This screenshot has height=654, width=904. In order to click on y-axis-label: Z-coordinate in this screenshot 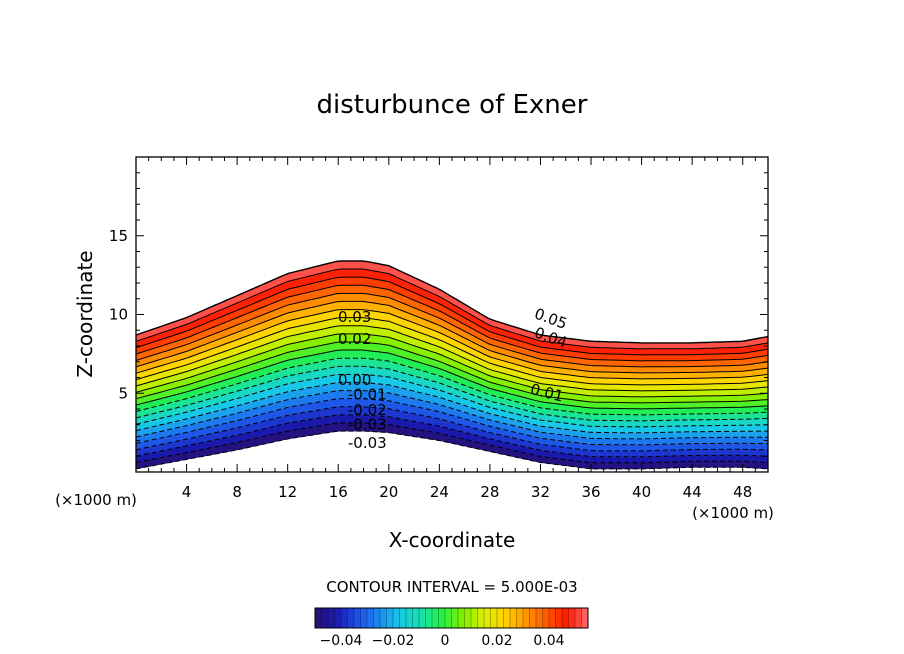, I will do `click(85, 313)`.